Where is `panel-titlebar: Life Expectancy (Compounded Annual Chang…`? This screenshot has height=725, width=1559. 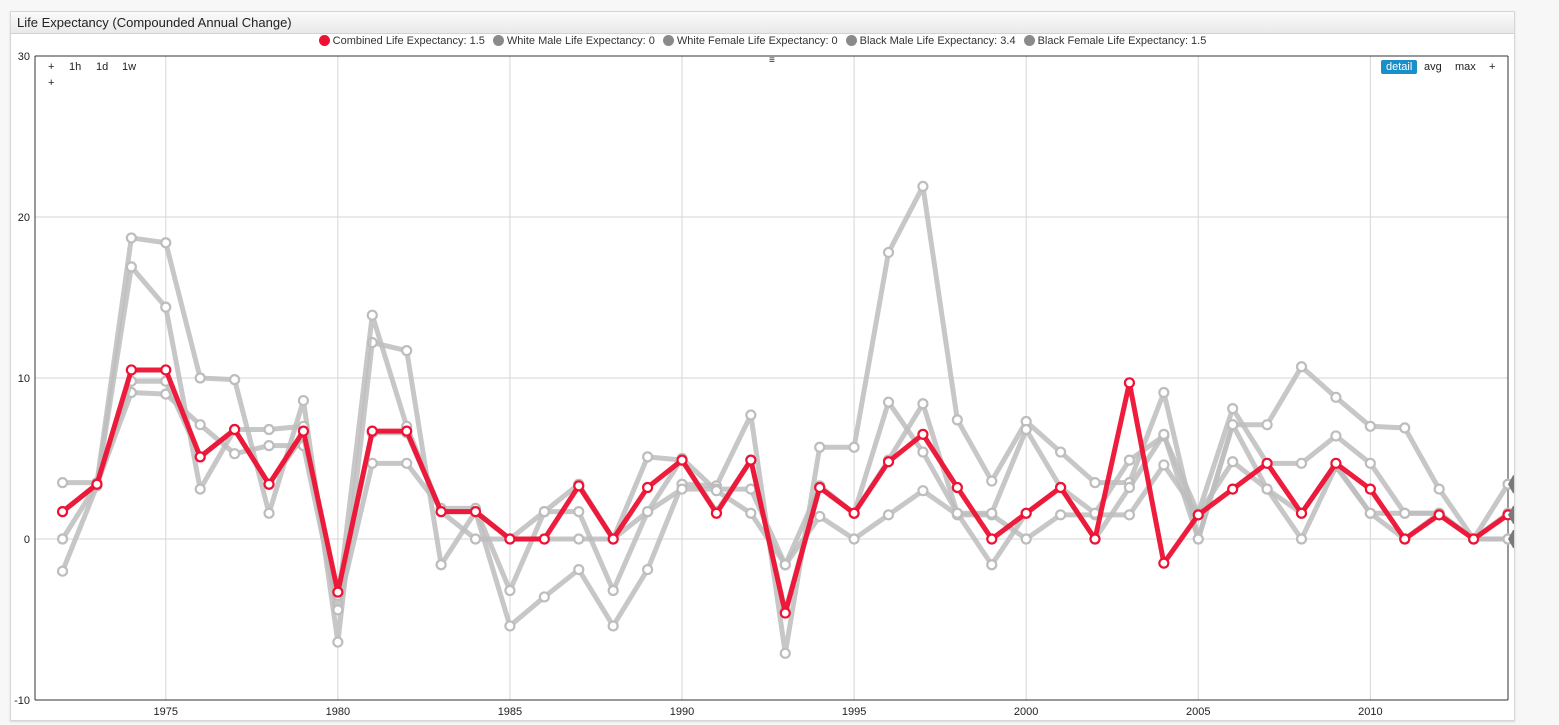
panel-titlebar: Life Expectancy (Compounded Annual Chang… is located at coordinates (762, 23).